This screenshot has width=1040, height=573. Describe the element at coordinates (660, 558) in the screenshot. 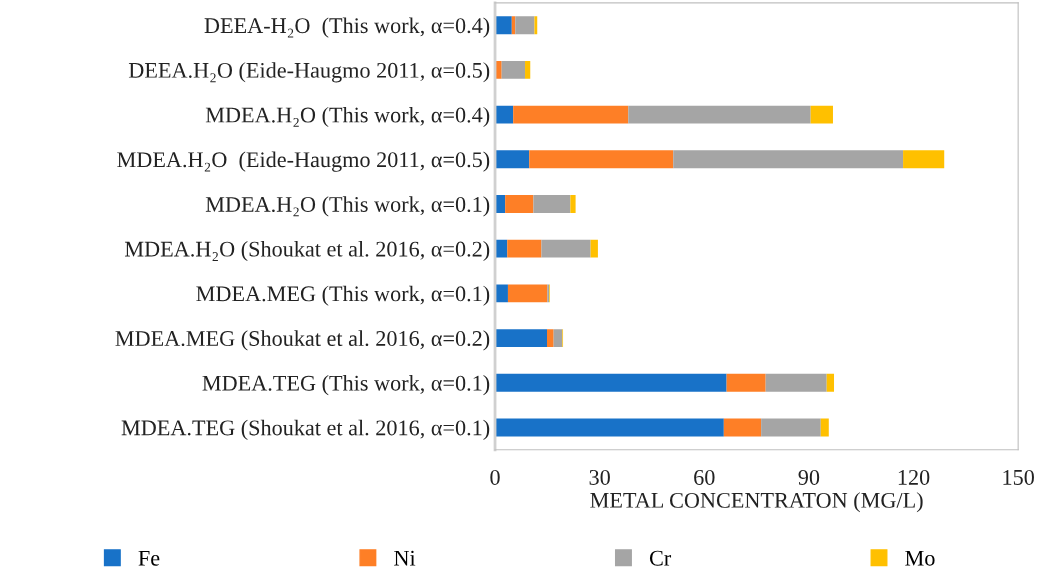

I see `legend-label: Cr` at that location.